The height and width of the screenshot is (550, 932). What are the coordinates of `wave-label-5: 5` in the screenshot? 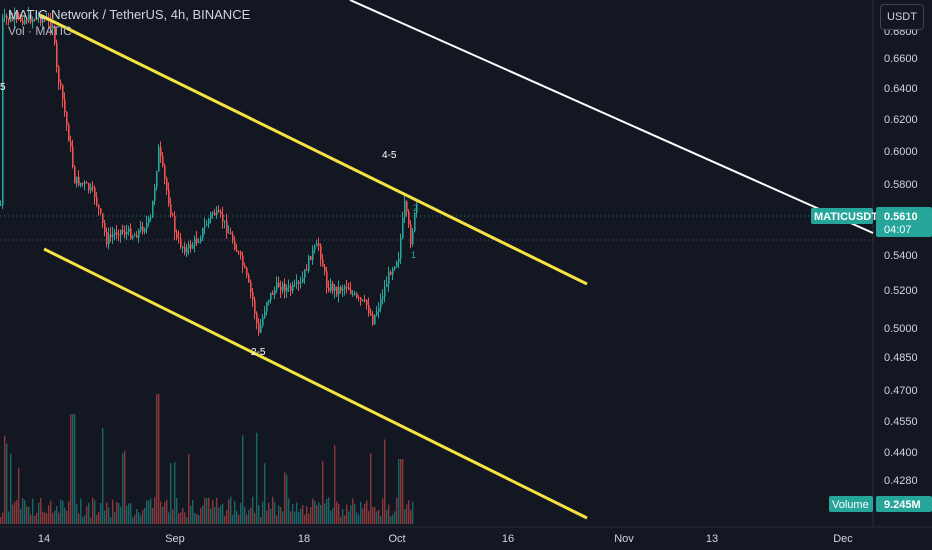 It's located at (3, 87).